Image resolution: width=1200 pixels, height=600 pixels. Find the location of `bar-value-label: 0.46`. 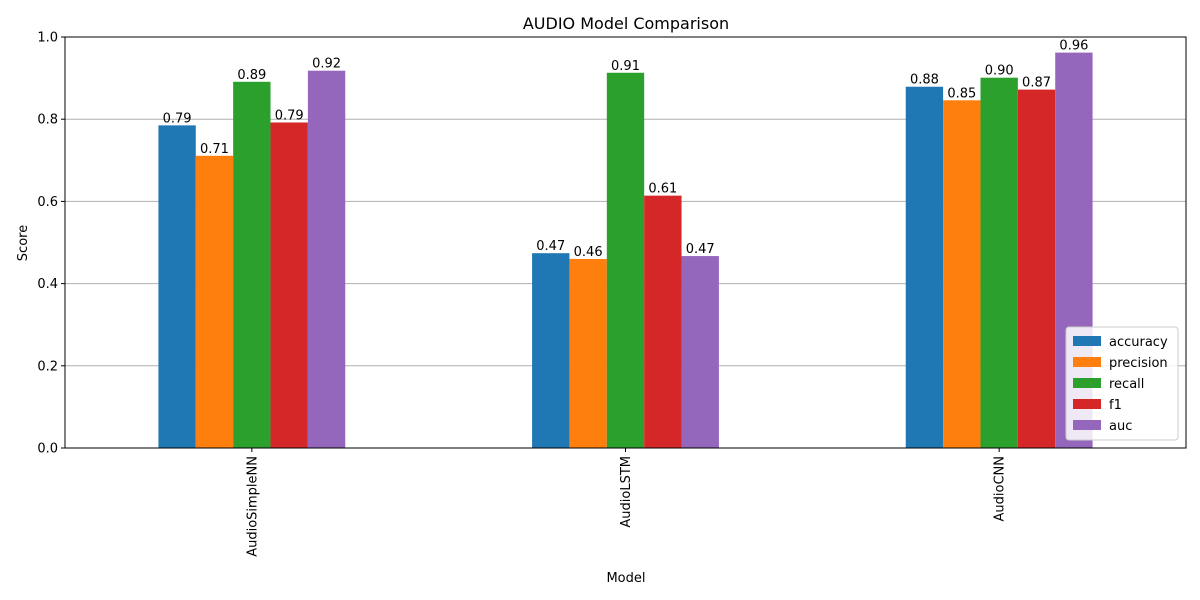

bar-value-label: 0.46 is located at coordinates (588, 252).